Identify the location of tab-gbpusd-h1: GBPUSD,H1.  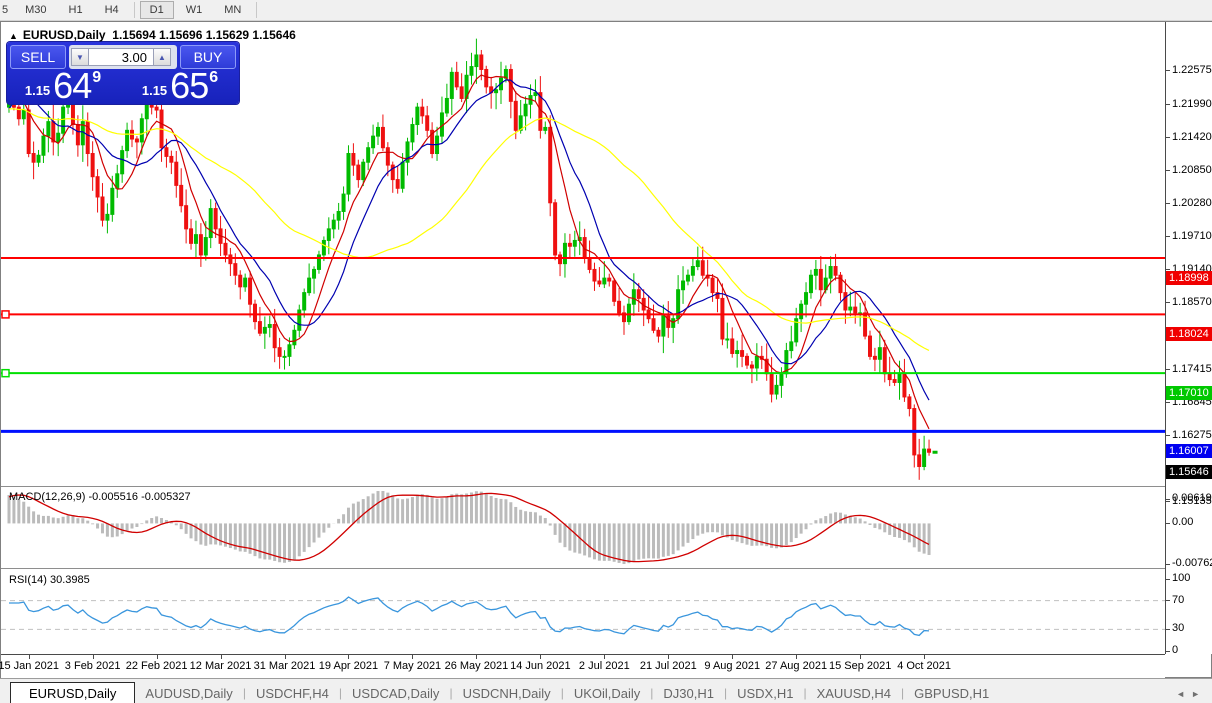
(952, 693).